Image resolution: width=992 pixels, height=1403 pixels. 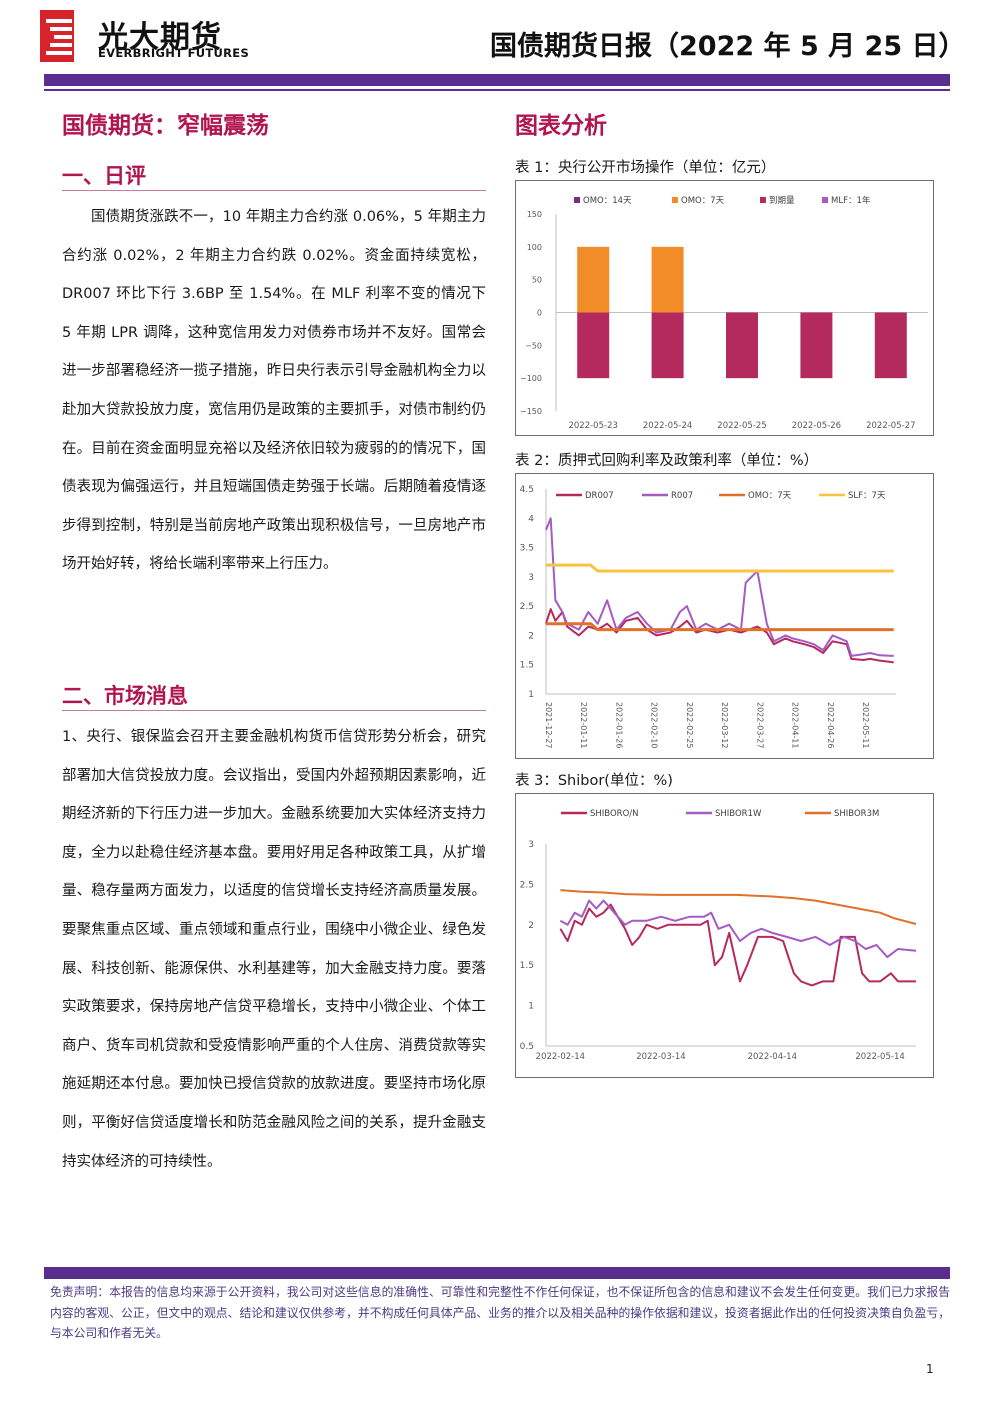 What do you see at coordinates (534, 247) in the screenshot?
I see `chart1-y-tick: 100` at bounding box center [534, 247].